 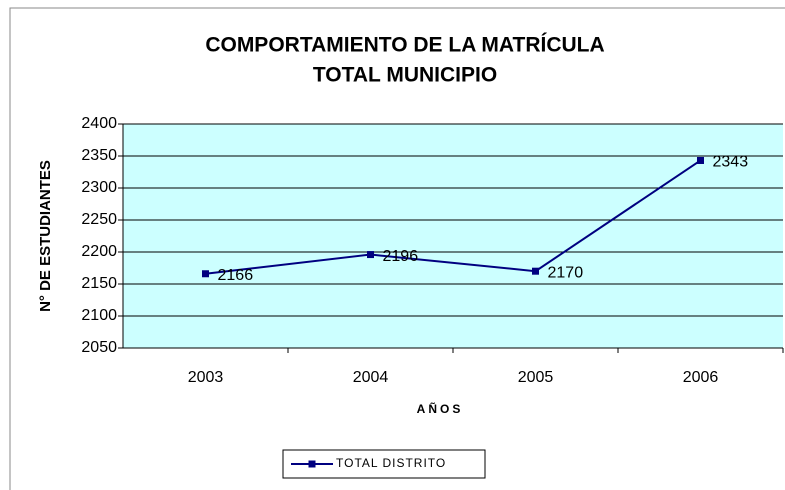 What do you see at coordinates (731, 162) in the screenshot?
I see `data-label: 2343` at bounding box center [731, 162].